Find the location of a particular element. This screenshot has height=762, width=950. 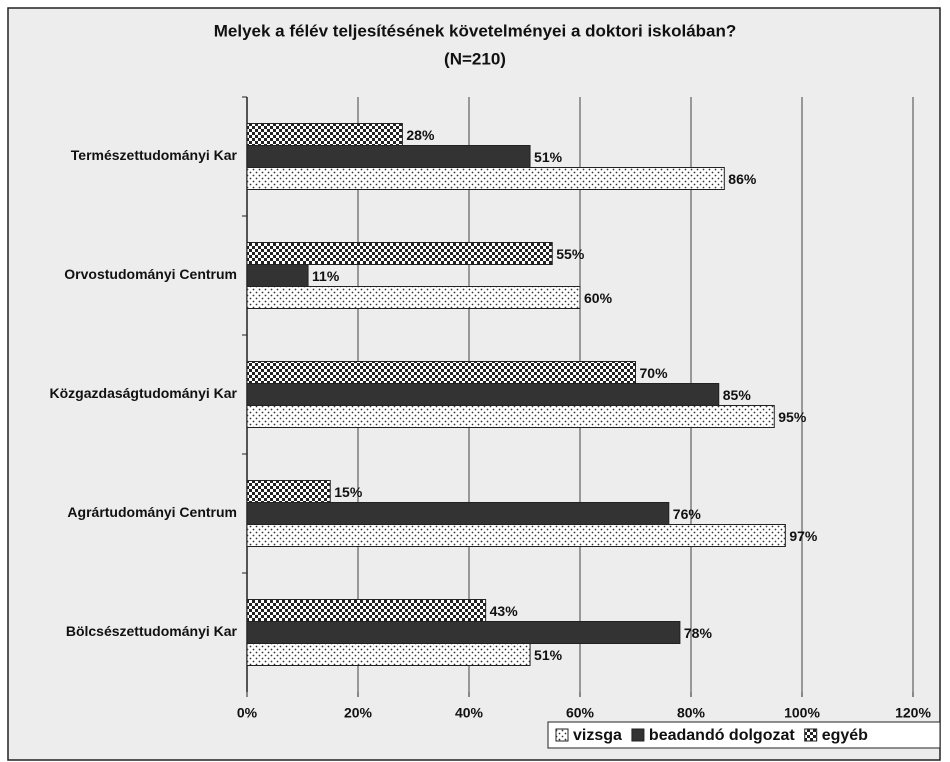

x-tick-label: 0% is located at coordinates (247, 713).